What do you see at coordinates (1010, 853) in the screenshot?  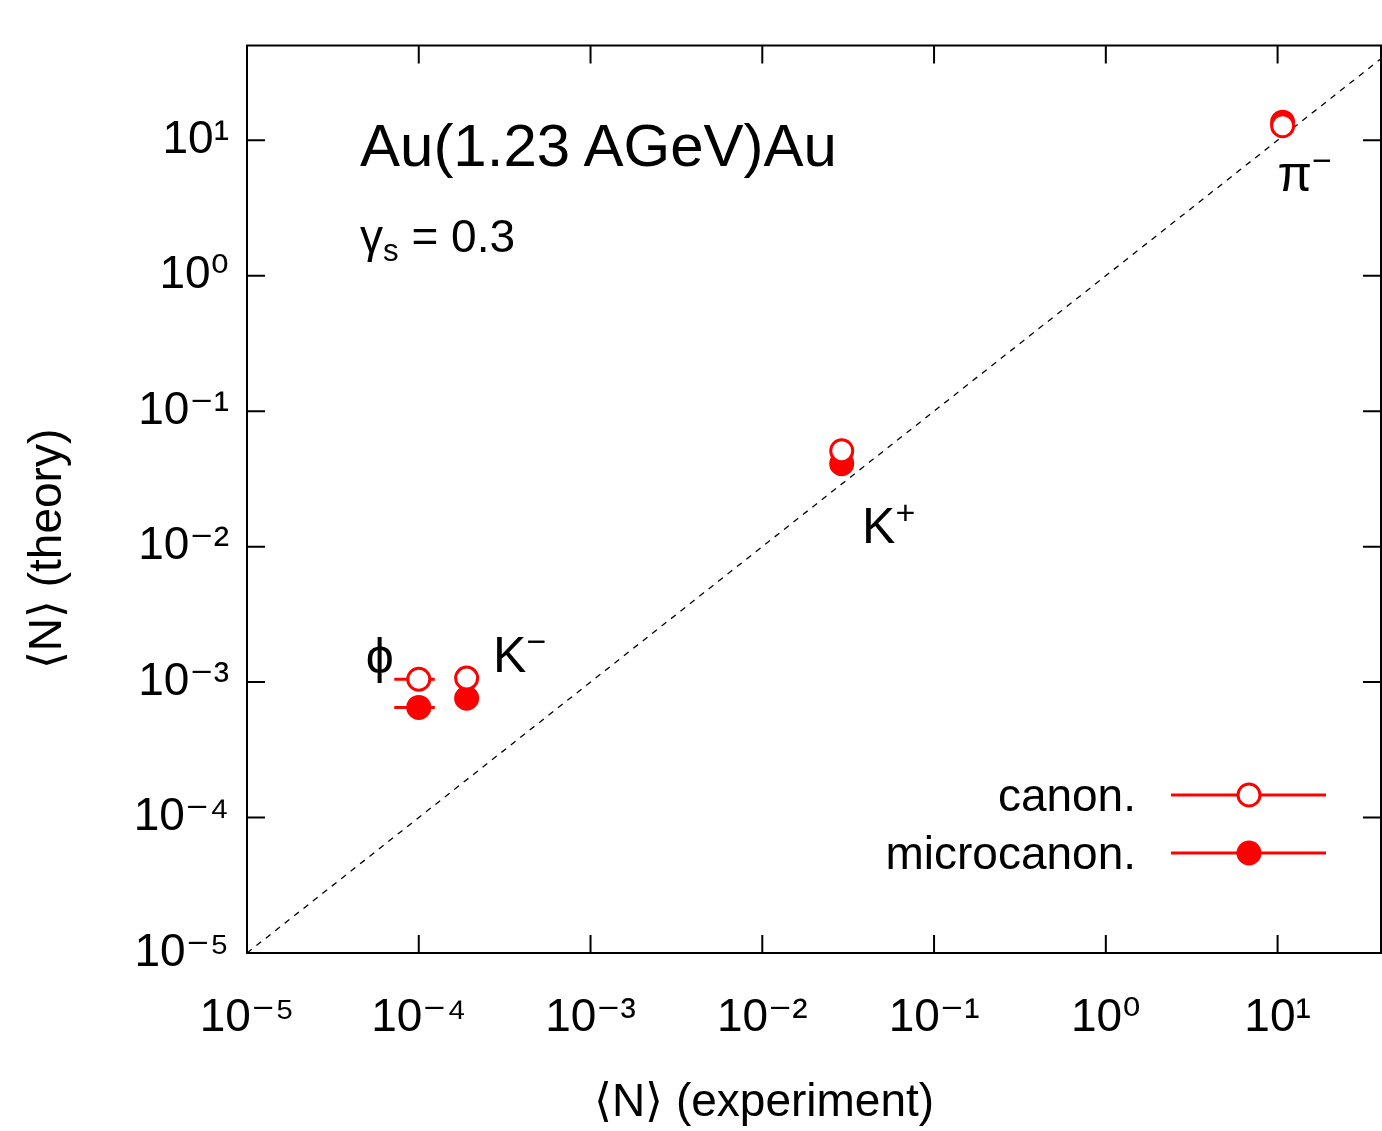 I see `legend-label: microcanon.` at bounding box center [1010, 853].